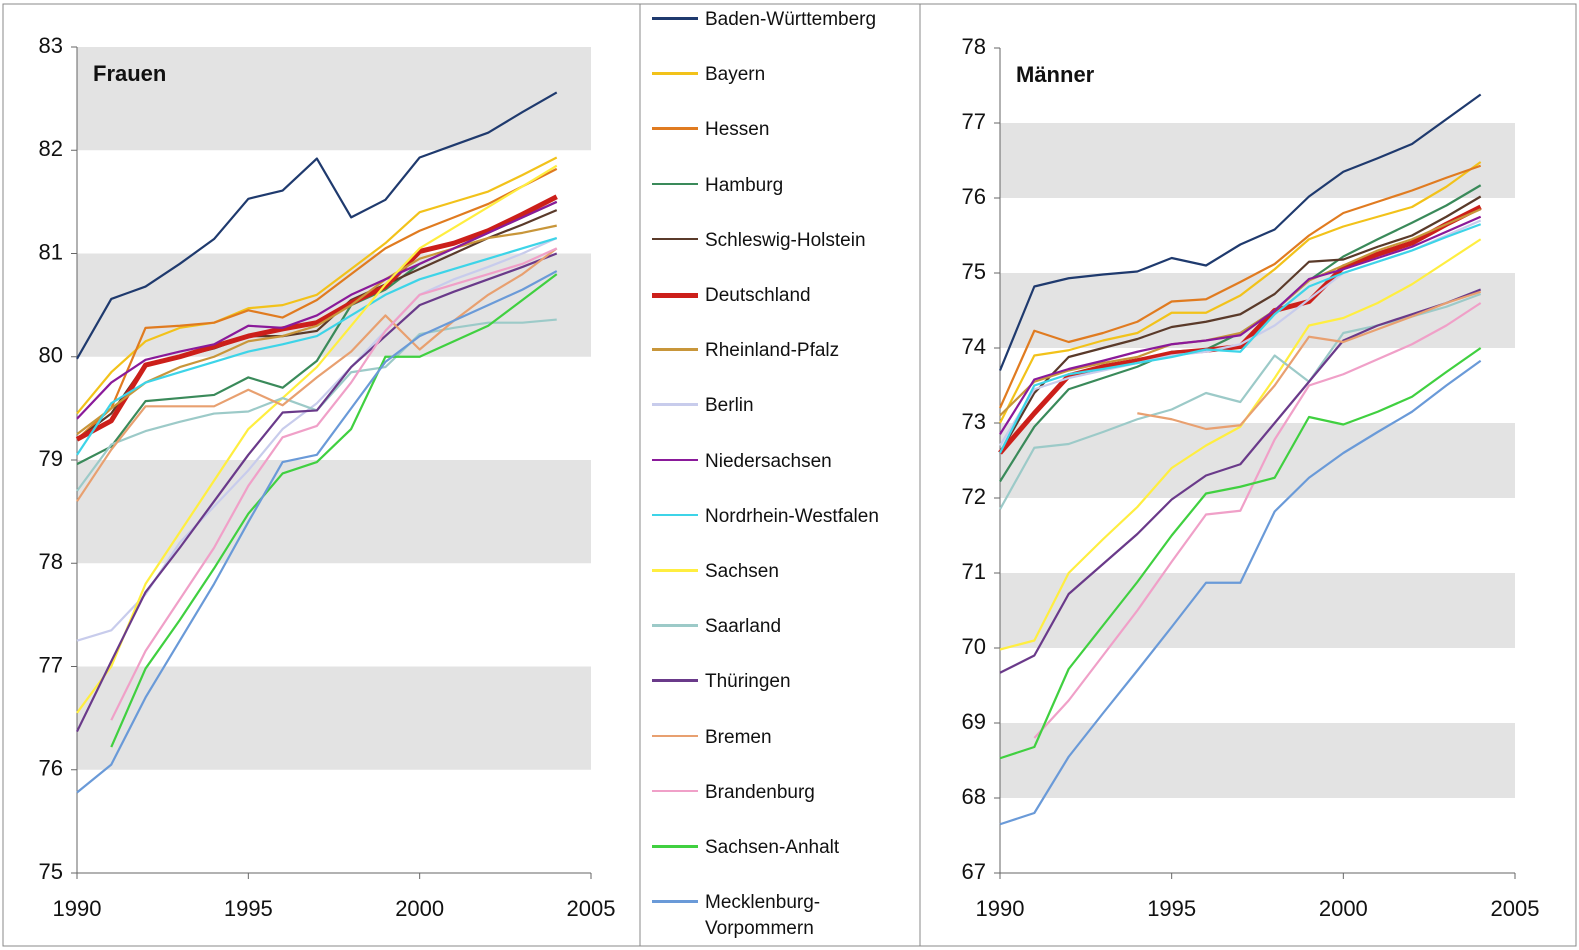 This screenshot has height=950, width=1579. What do you see at coordinates (51, 45) in the screenshot?
I see `y-tick-label: 83` at bounding box center [51, 45].